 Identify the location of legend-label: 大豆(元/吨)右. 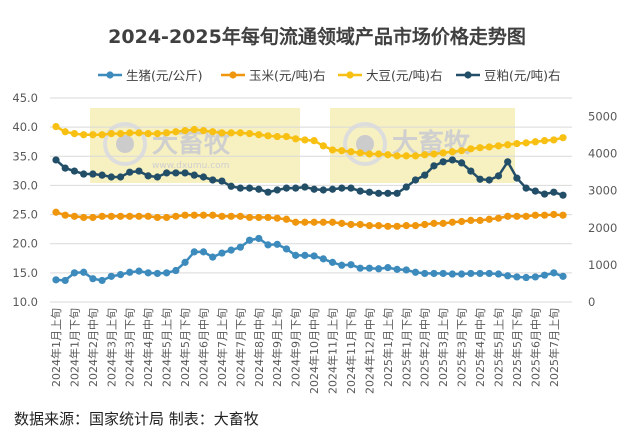
(404, 75).